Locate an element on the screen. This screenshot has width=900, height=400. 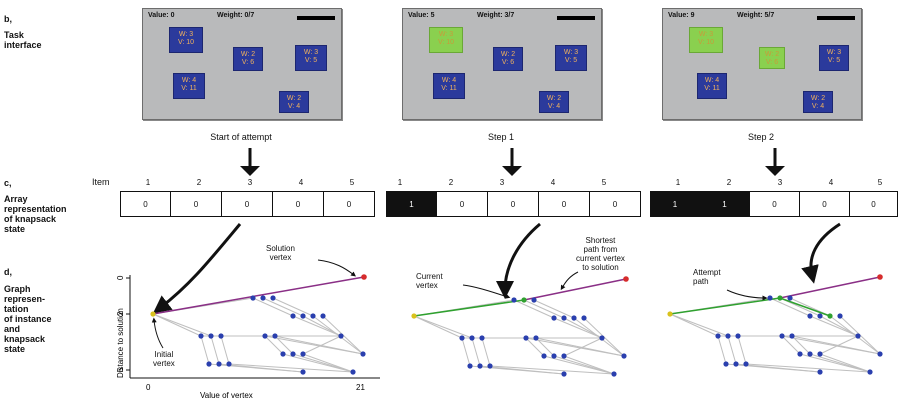
annot-attempt-path: Attempt path is located at coordinates (707, 277).